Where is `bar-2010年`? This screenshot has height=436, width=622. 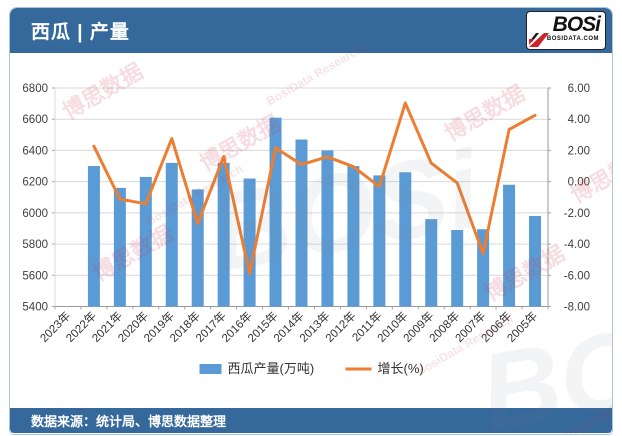 bar-2010年 is located at coordinates (405, 239).